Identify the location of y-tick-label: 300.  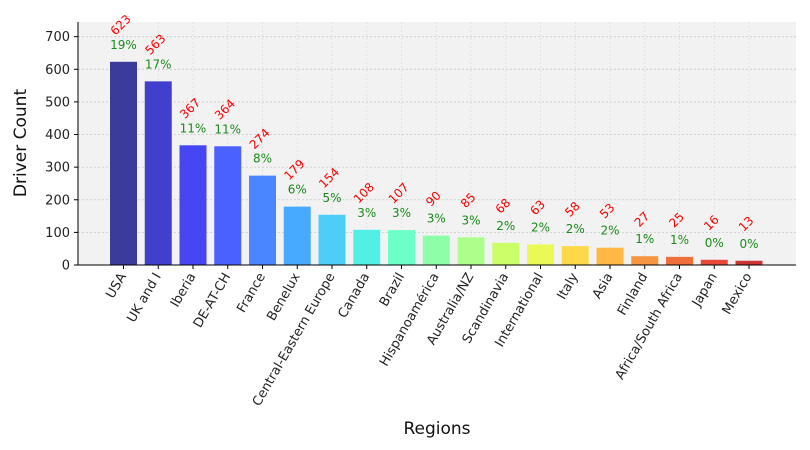
(57, 168).